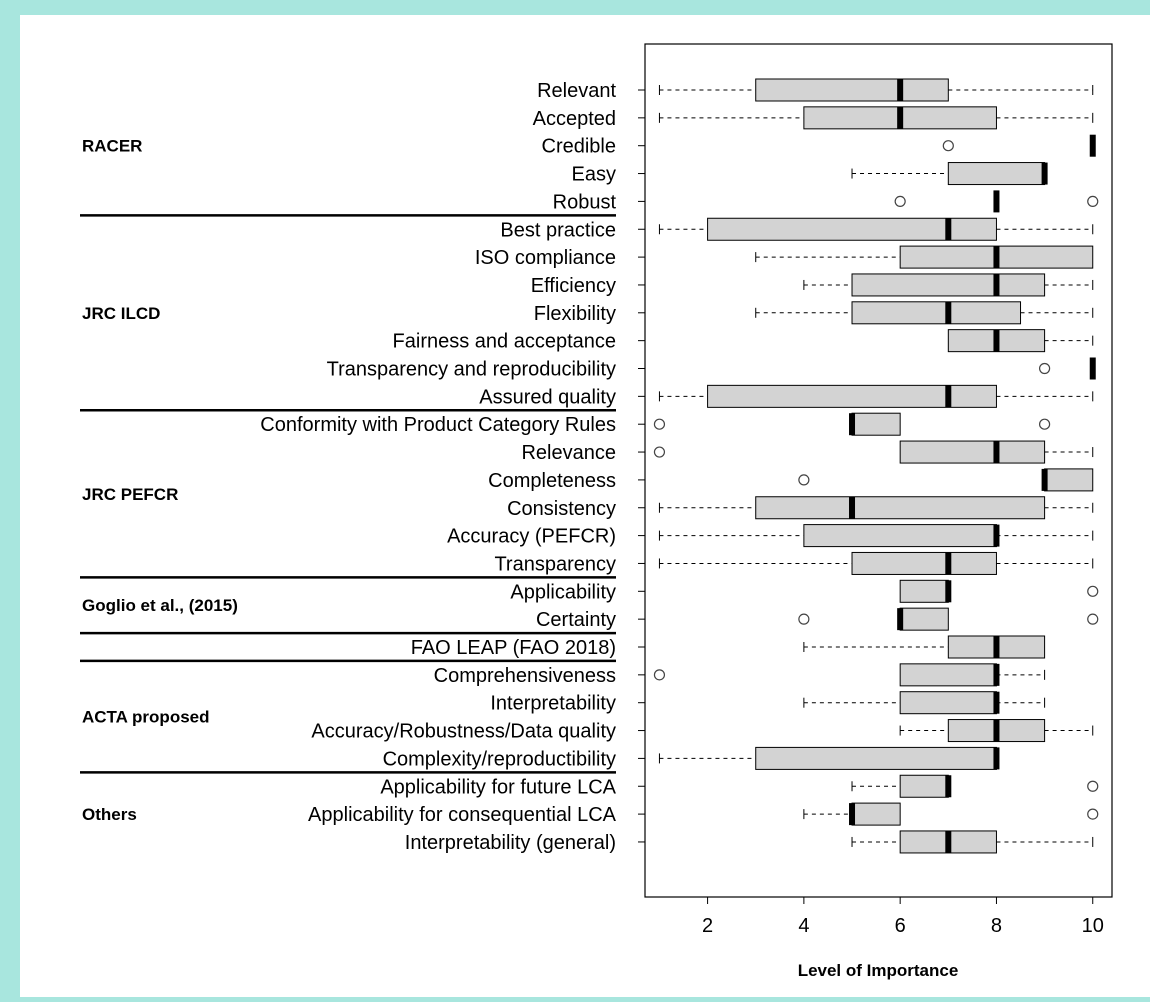 The image size is (1150, 1002). What do you see at coordinates (707, 926) in the screenshot?
I see `x-tick-label: 2` at bounding box center [707, 926].